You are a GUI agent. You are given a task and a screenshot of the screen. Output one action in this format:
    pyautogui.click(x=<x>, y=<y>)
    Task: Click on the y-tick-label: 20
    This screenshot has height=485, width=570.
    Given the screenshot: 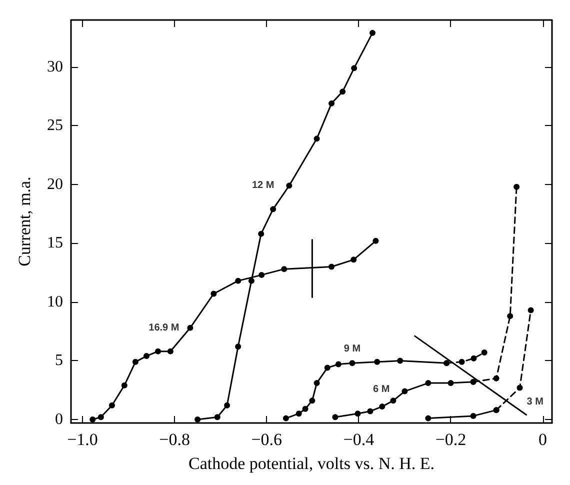 What is the action you would take?
    pyautogui.click(x=55, y=184)
    